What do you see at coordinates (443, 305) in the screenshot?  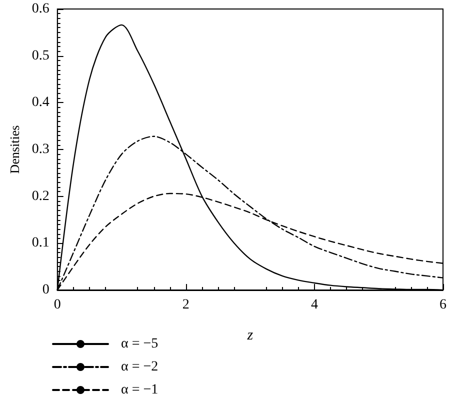 I see `x-tick-label: 6` at bounding box center [443, 305].